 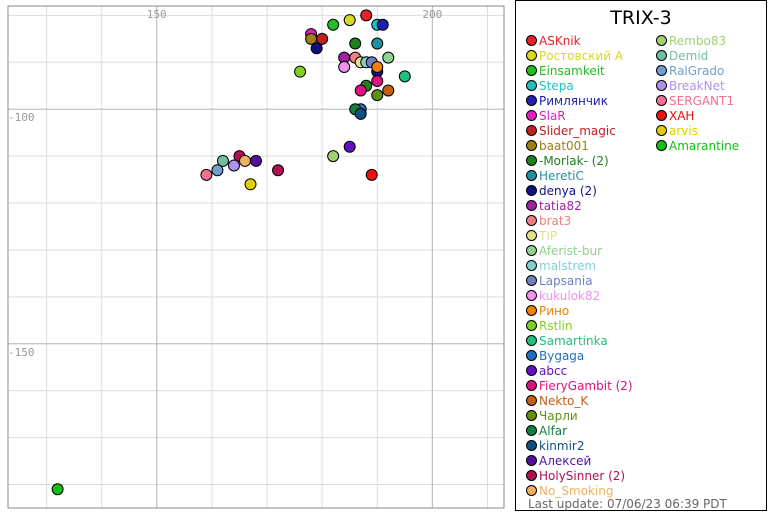 What do you see at coordinates (554, 206) in the screenshot?
I see `legend-entry: tatia82` at bounding box center [554, 206].